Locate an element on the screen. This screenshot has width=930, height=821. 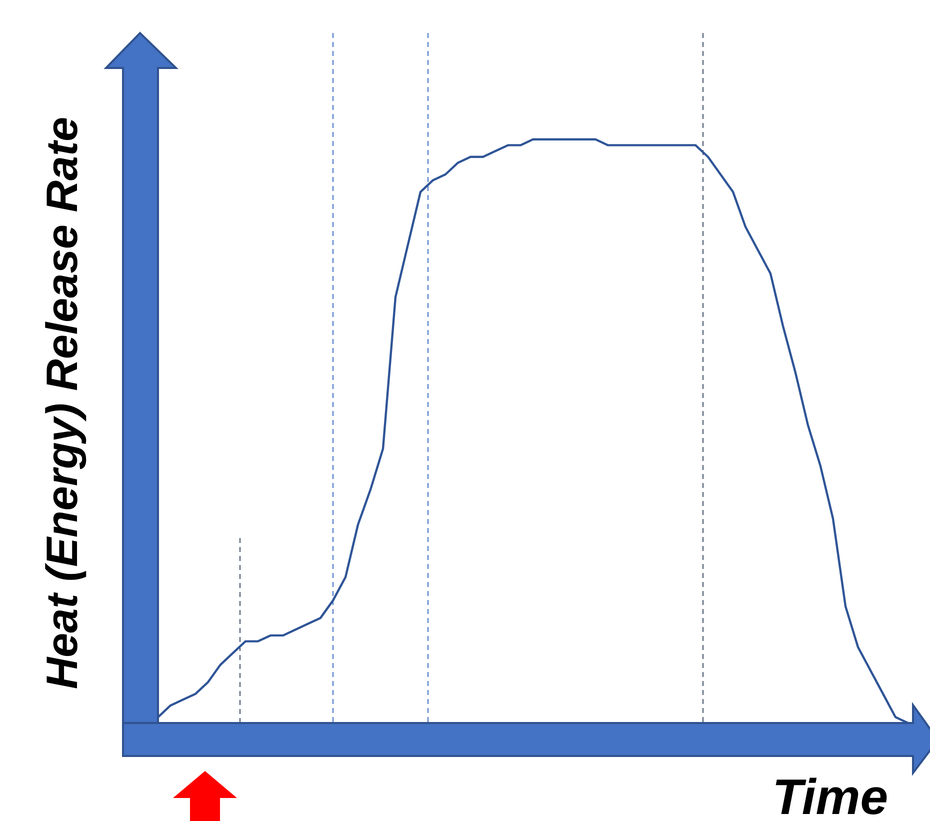
y-axis-title: Heat (Energy) Release Rate is located at coordinates (63, 403).